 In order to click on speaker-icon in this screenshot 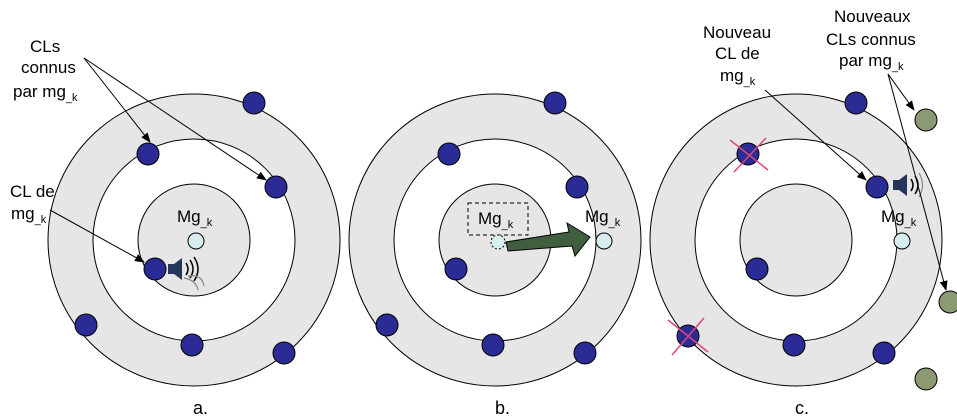, I will do `click(186, 273)`.